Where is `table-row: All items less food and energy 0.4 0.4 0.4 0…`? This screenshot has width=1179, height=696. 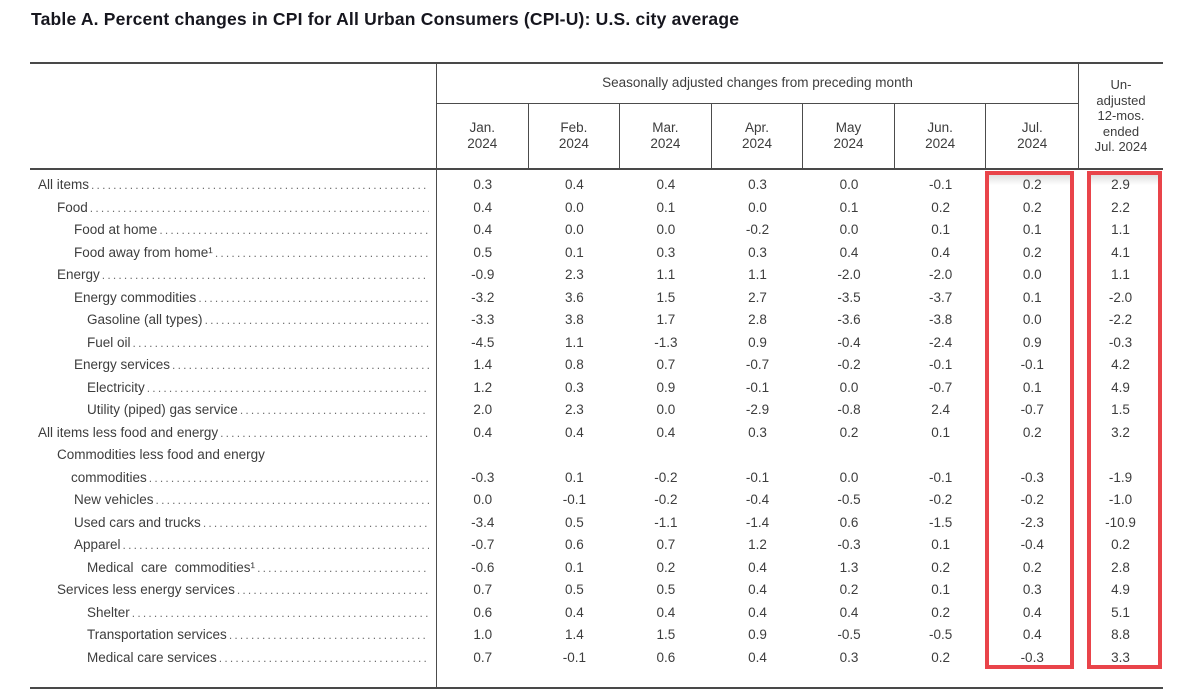 table-row: All items less food and energy 0.4 0.4 0.4 0… is located at coordinates (596, 432).